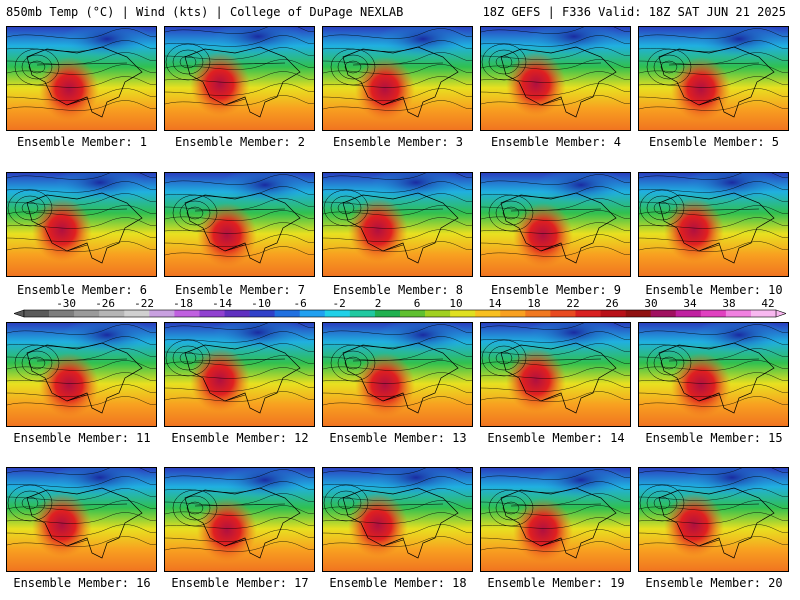 The height and width of the screenshot is (600, 800). What do you see at coordinates (82, 290) in the screenshot?
I see `ensemble-member-label: Ensemble Member: 6` at bounding box center [82, 290].